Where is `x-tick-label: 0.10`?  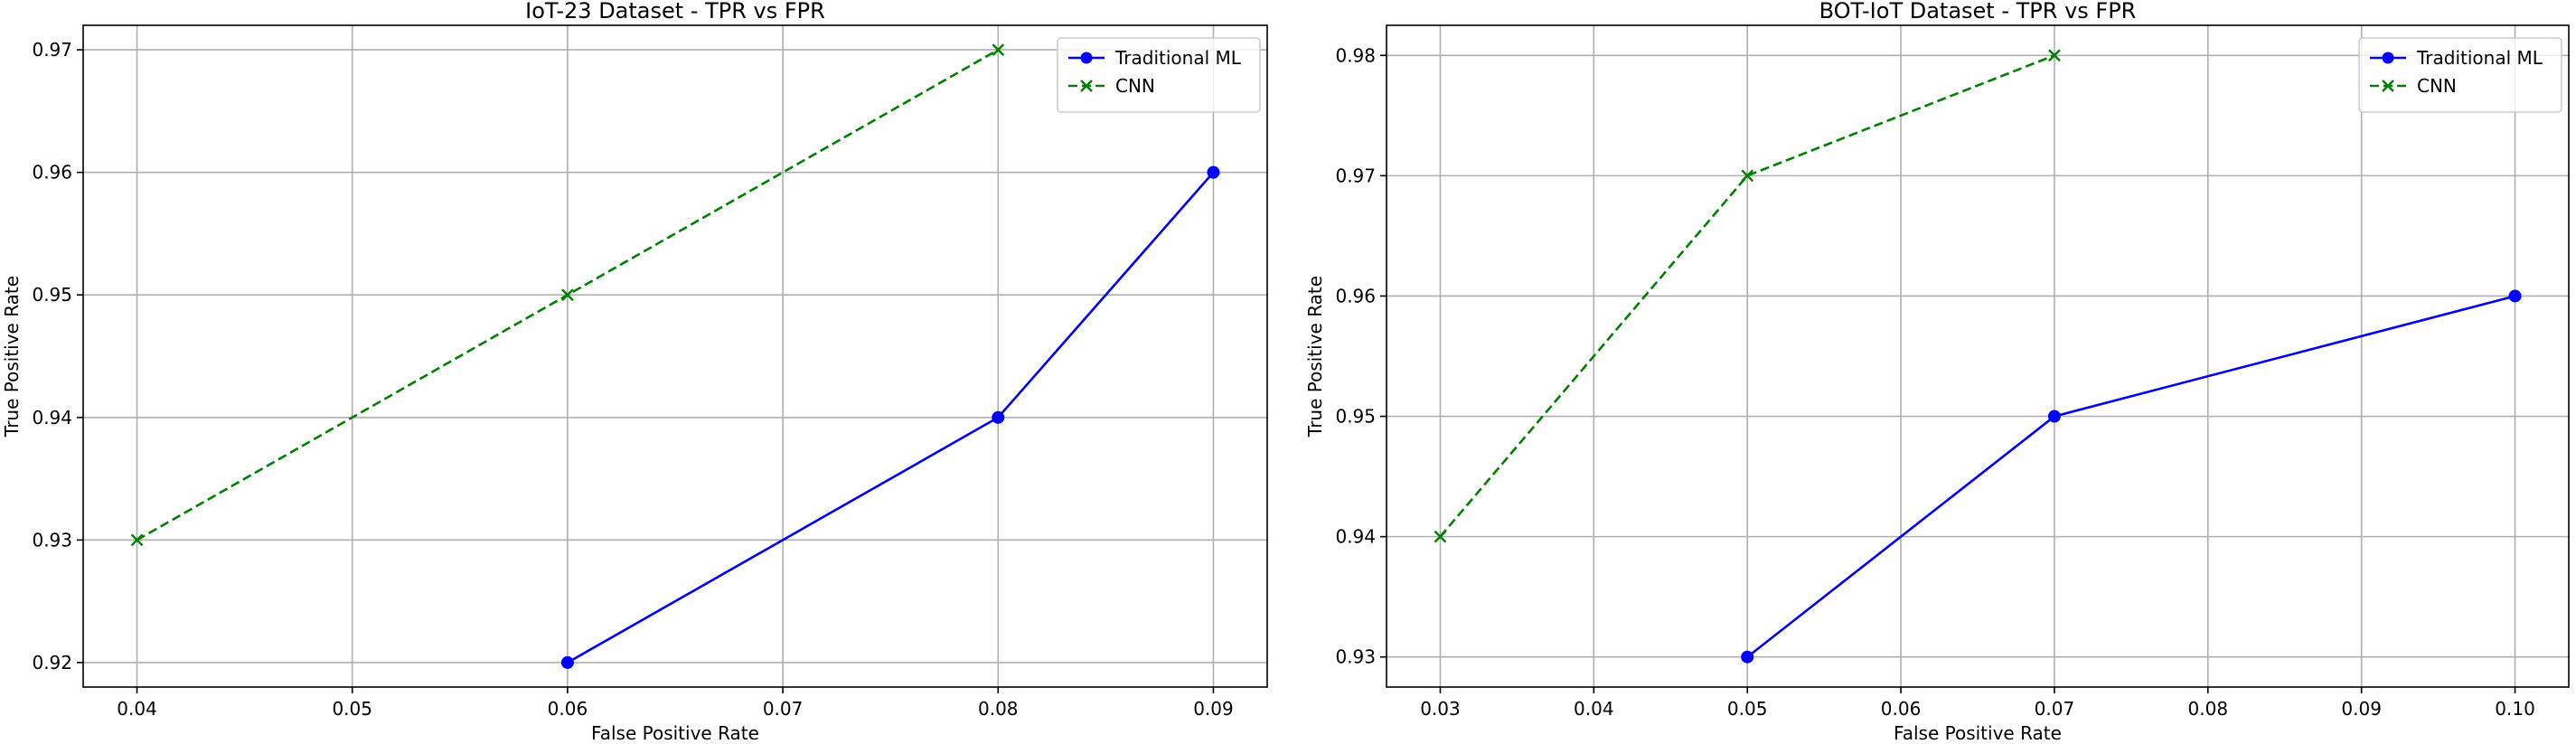
x-tick-label: 0.10 is located at coordinates (2515, 709).